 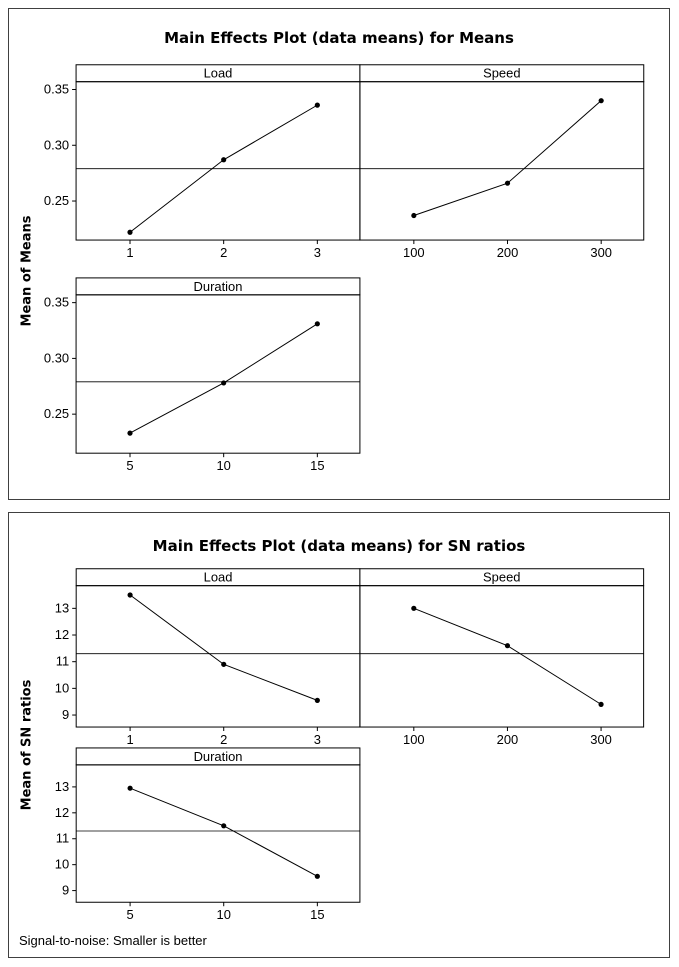 What do you see at coordinates (339, 38) in the screenshot?
I see `chart-title: Main Effects Plot (data means) for Means` at bounding box center [339, 38].